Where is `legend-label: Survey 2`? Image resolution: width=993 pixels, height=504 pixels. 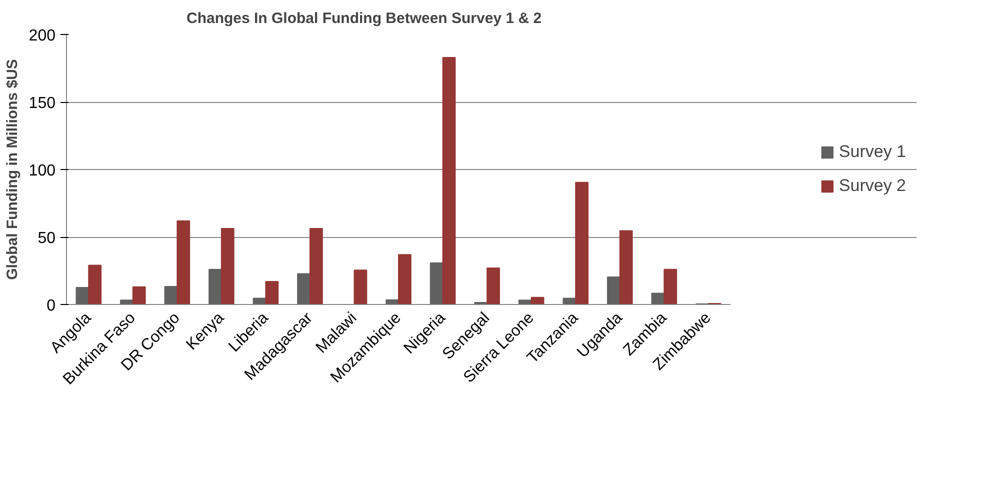
legend-label: Survey 2 is located at coordinates (872, 186).